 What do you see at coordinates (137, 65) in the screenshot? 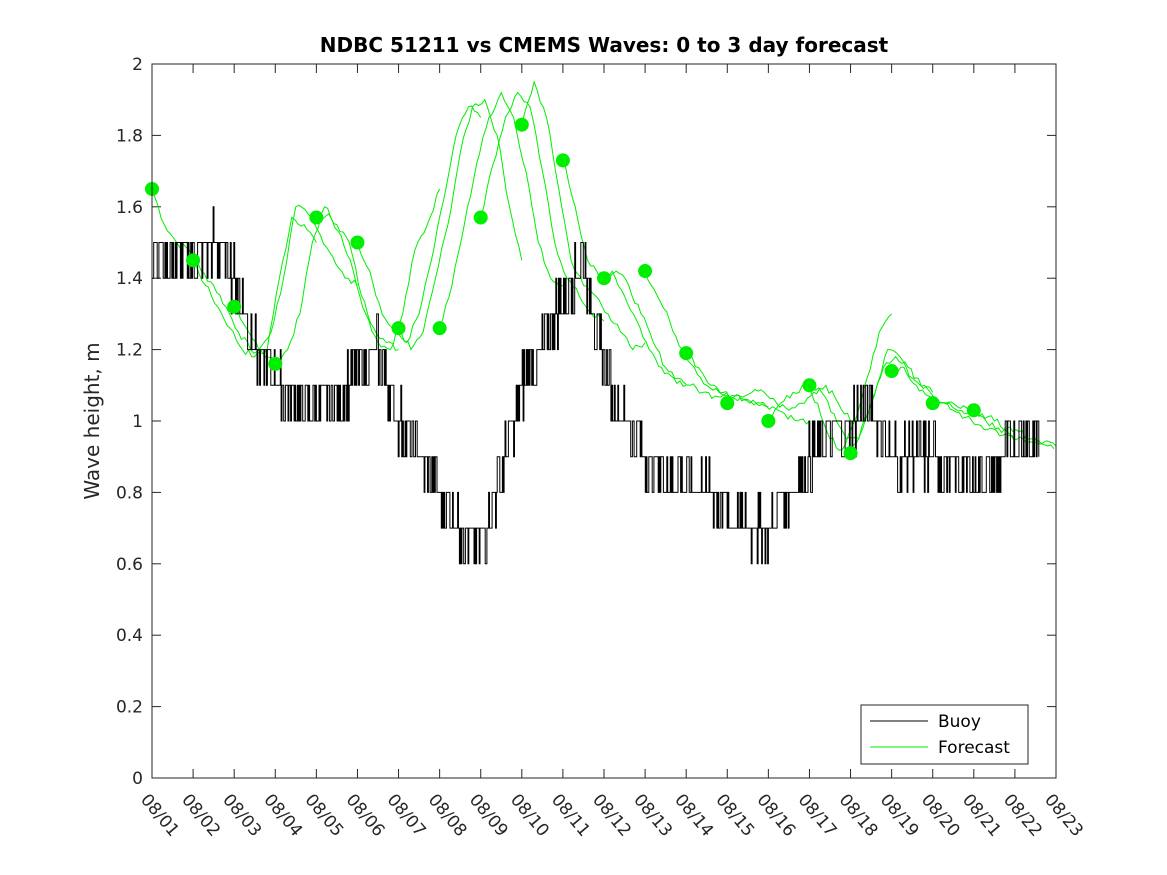
I see `y-tick-label: 2` at bounding box center [137, 65].